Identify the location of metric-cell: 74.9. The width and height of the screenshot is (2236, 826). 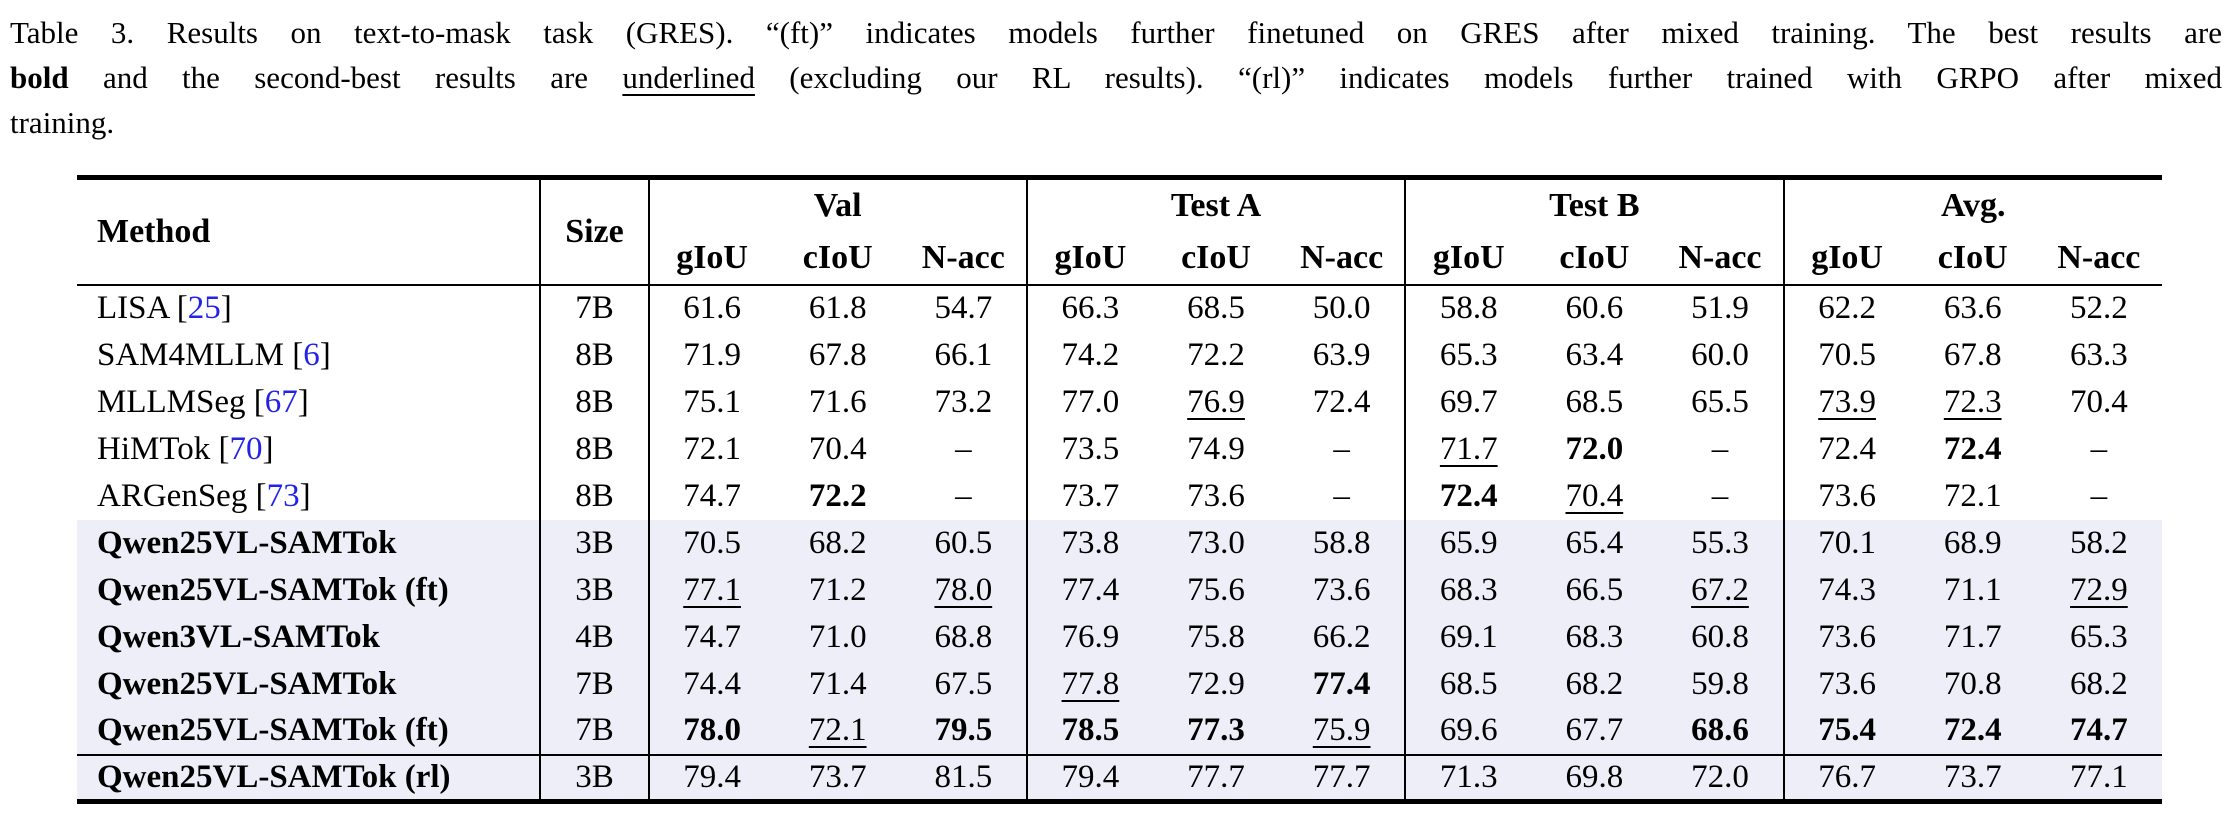
(1216, 449).